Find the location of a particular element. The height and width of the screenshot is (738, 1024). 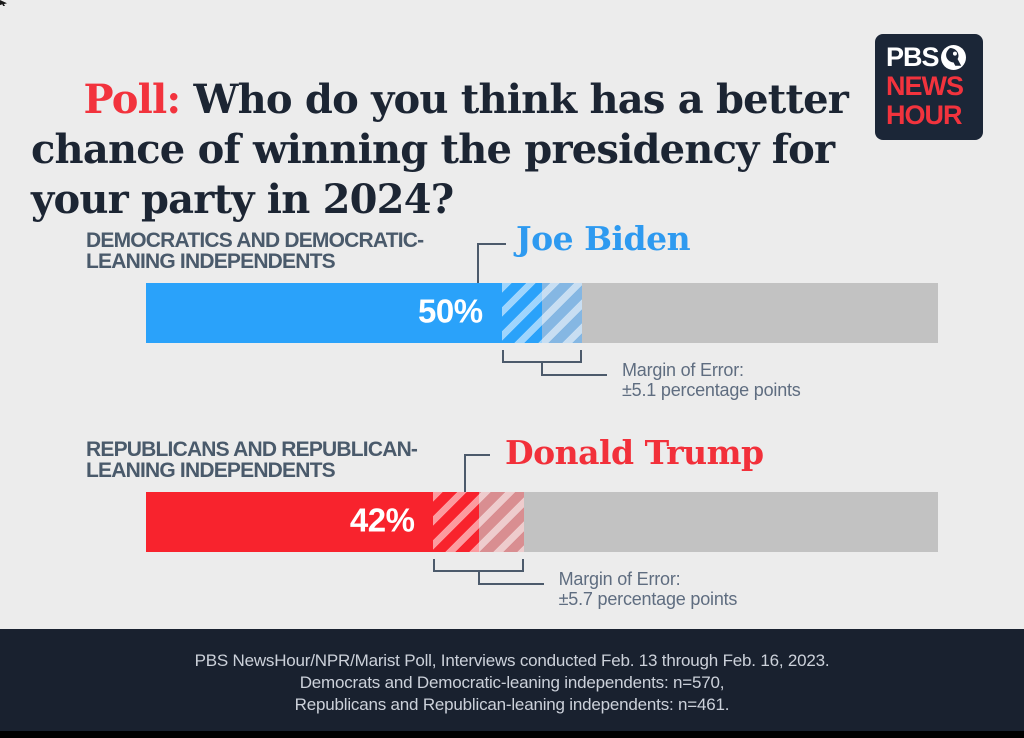

pbs-head-icon is located at coordinates (953, 57).